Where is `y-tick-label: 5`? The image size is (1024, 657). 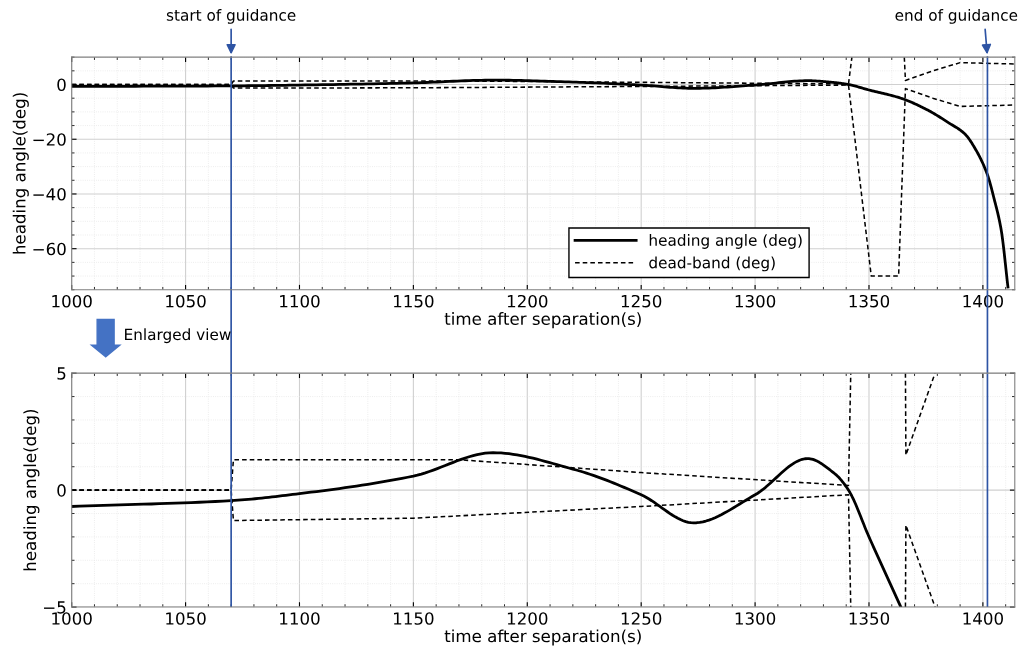
y-tick-label: 5 is located at coordinates (61, 373).